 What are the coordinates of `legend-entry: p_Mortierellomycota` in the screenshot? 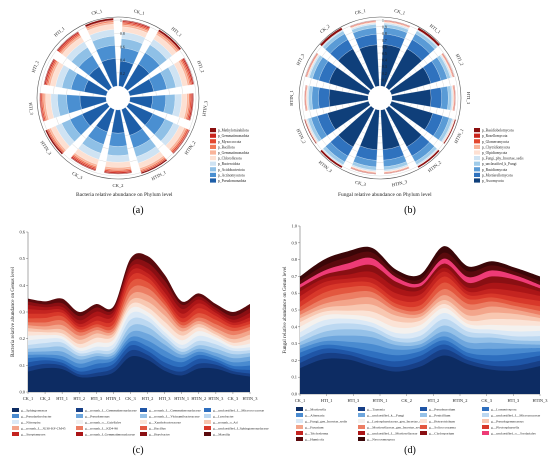 It's located at (497, 175).